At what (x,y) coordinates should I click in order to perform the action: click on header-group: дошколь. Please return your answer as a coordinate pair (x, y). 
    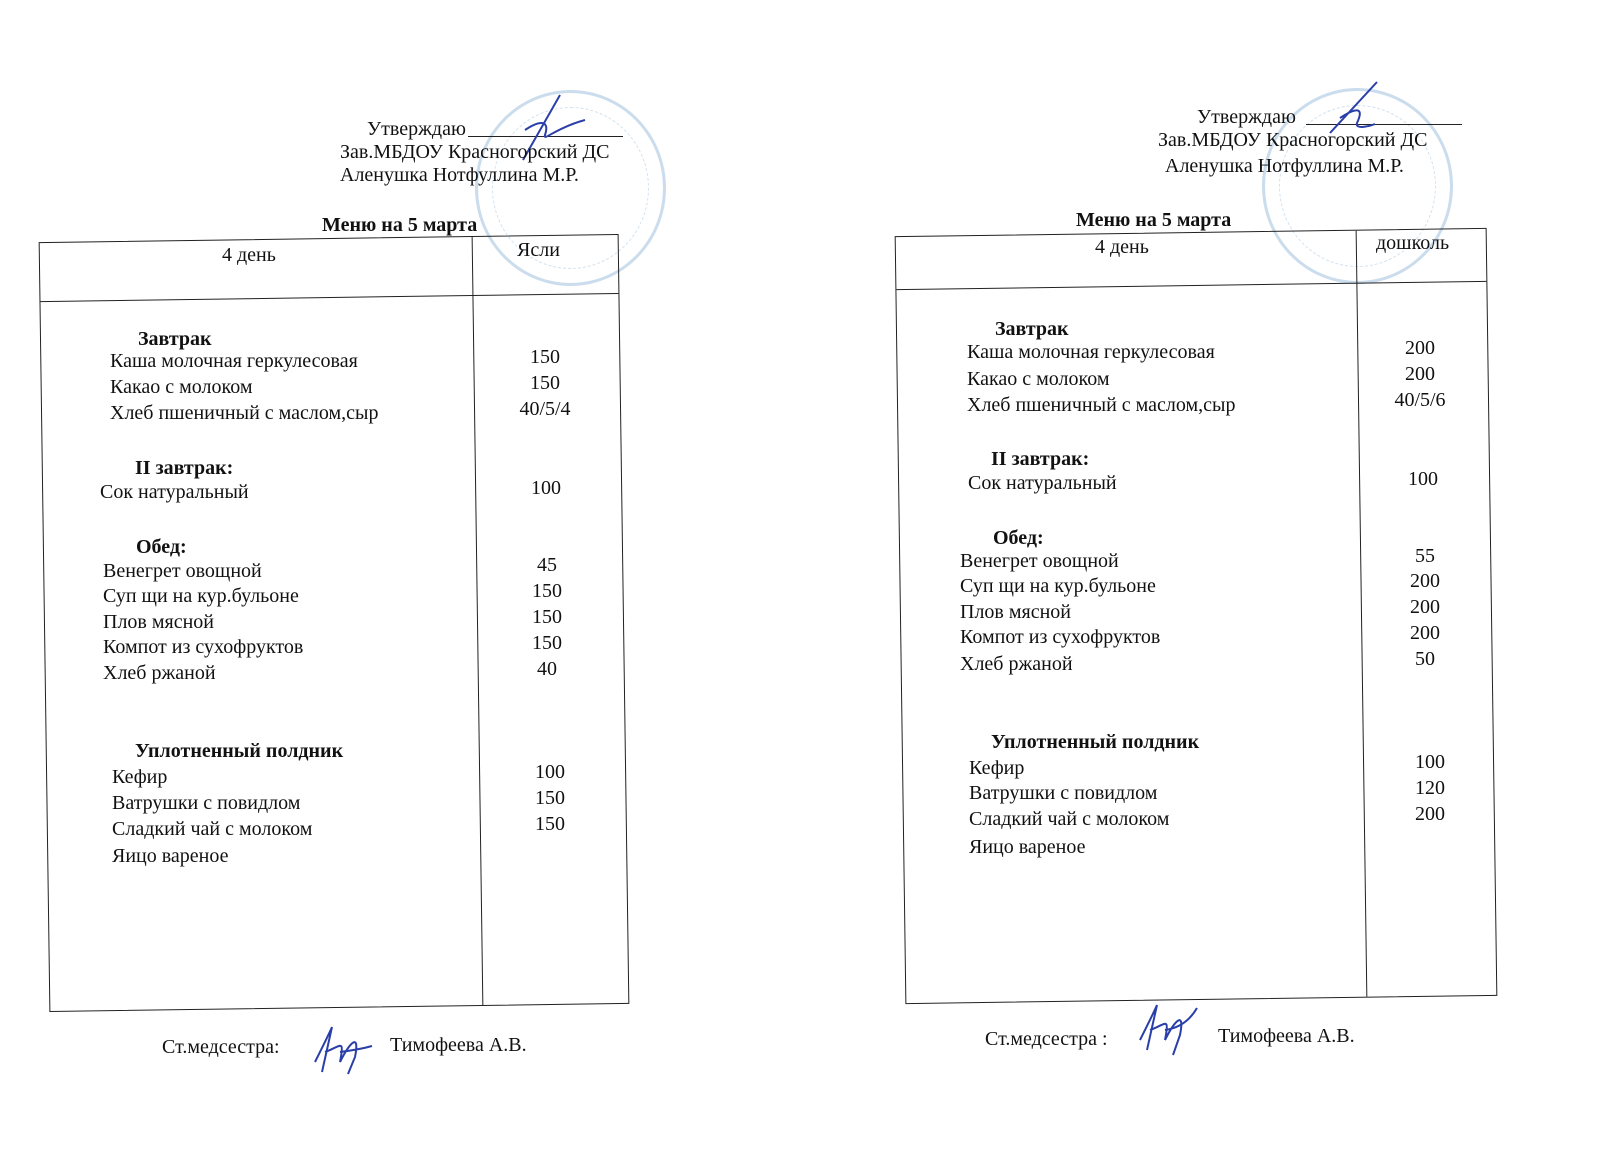
    Looking at the image, I should click on (1413, 243).